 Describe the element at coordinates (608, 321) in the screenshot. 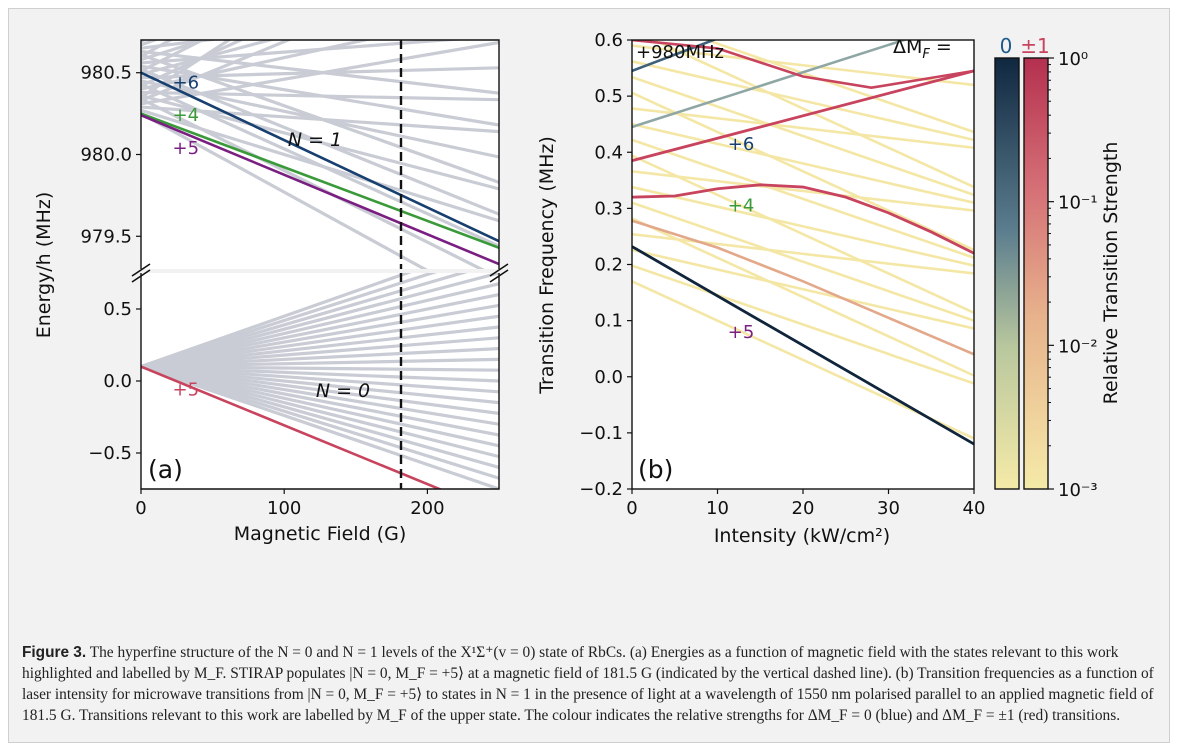

I see `y-tick-label: 0.1` at that location.